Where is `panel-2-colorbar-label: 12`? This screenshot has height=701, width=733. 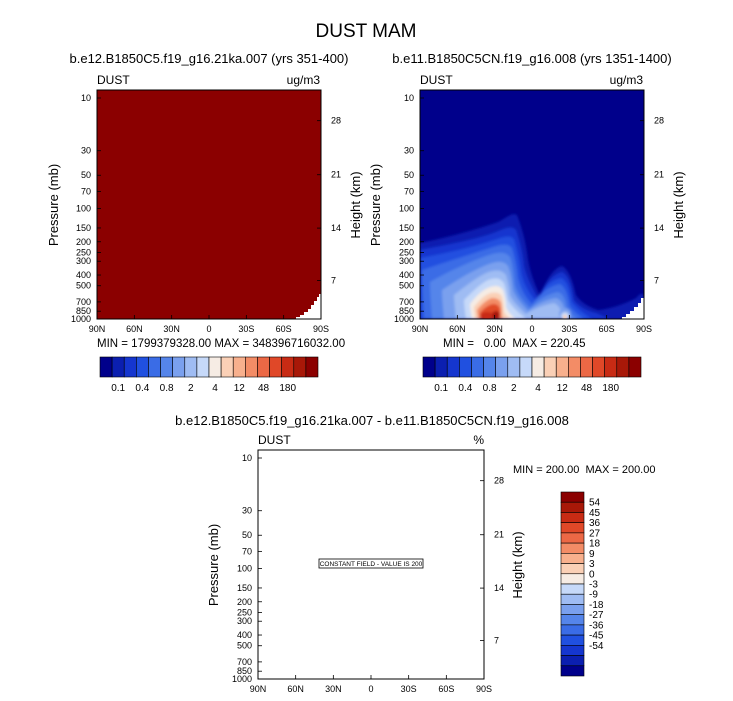 panel-2-colorbar-label: 12 is located at coordinates (563, 388).